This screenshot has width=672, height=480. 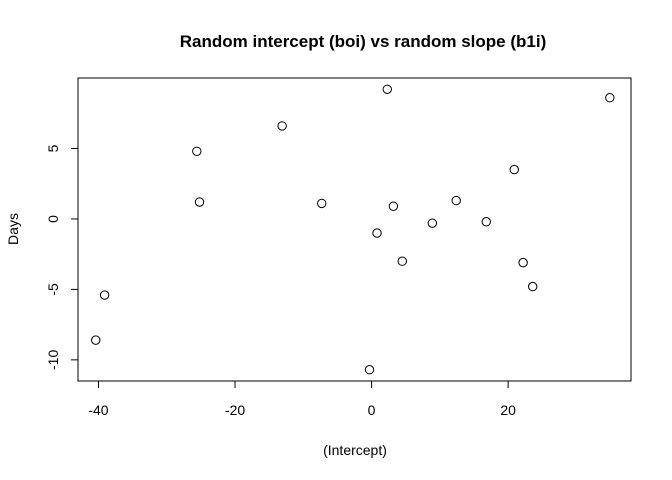 I want to click on x-tick-label: -20, so click(x=235, y=410).